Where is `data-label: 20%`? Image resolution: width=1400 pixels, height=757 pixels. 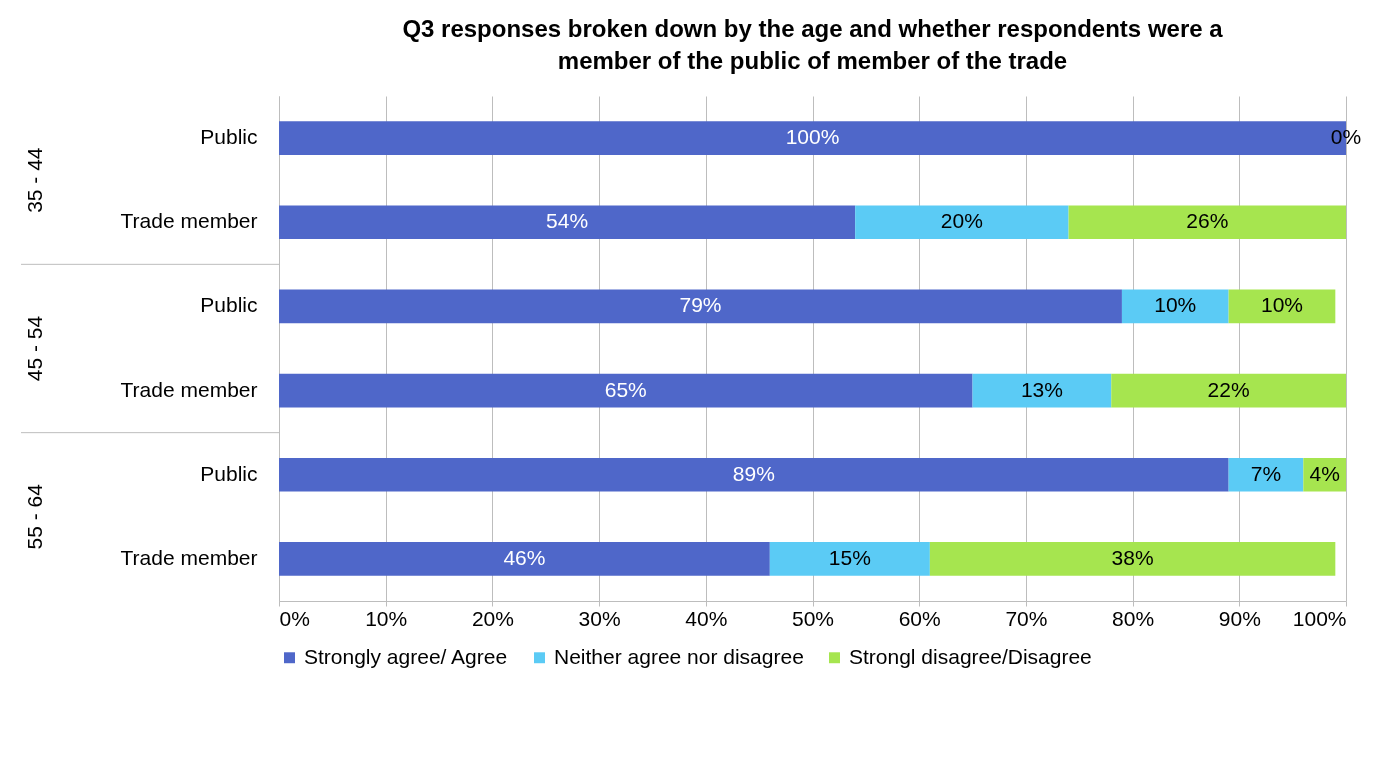 data-label: 20% is located at coordinates (961, 221).